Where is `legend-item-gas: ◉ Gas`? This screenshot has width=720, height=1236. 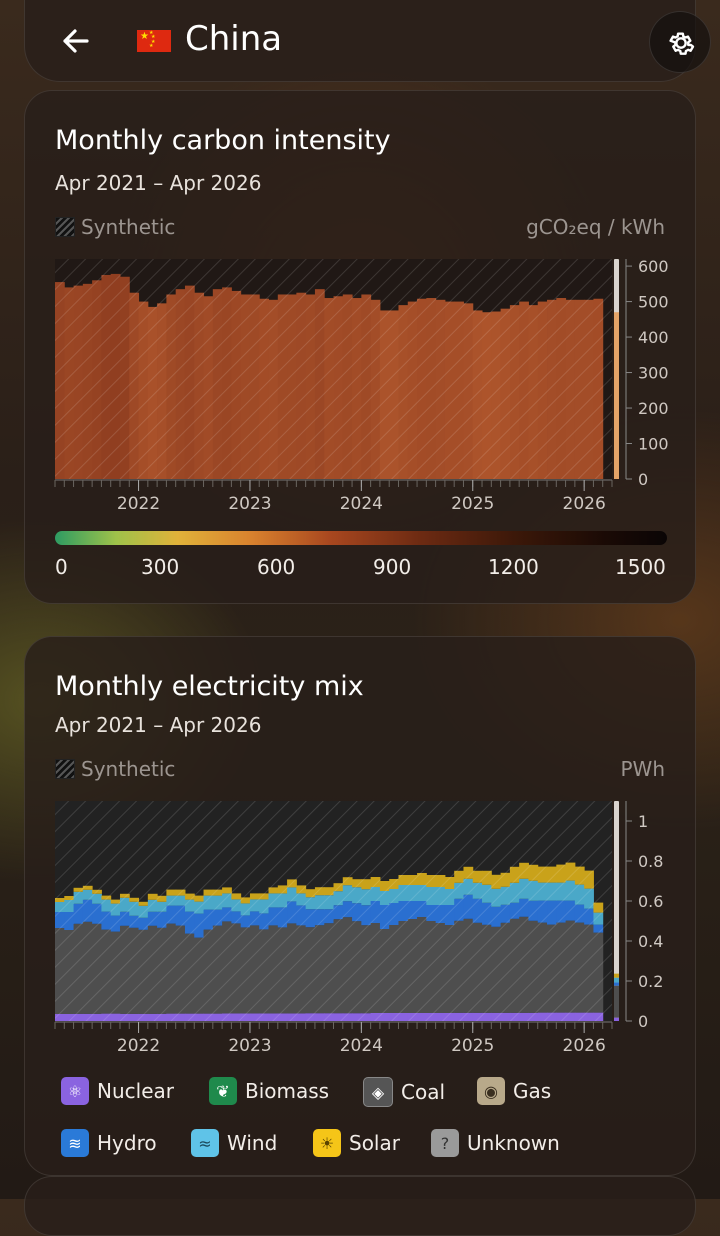 legend-item-gas: ◉ Gas is located at coordinates (514, 1091).